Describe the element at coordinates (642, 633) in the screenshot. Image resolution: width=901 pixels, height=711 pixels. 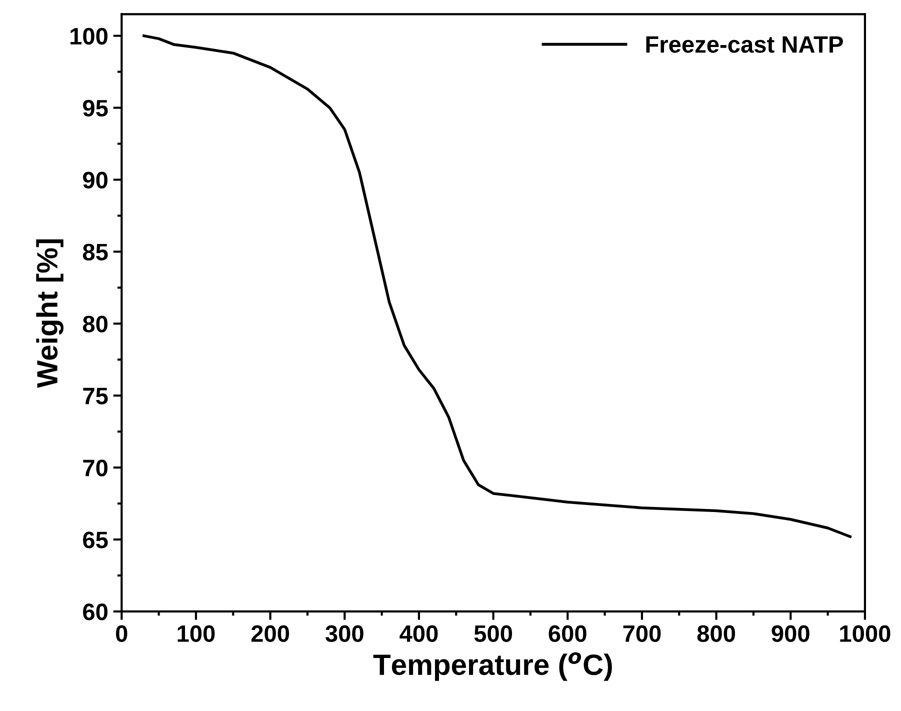
I see `x-tick-label: 700` at that location.